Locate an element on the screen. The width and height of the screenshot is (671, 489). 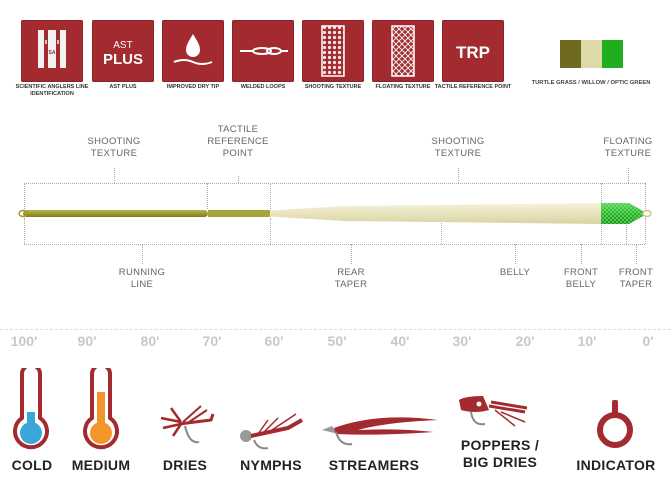
ast-plus-icon: AST PLUS is located at coordinates (123, 54).